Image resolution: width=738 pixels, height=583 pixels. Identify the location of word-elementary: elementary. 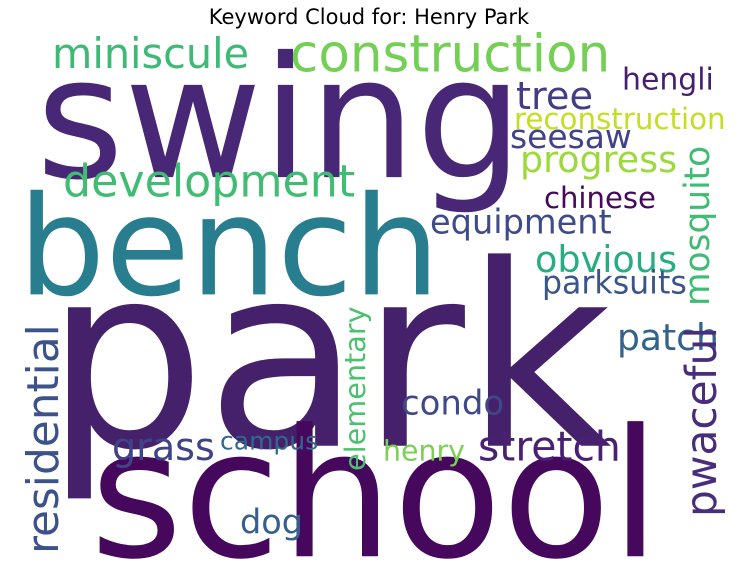
(355, 388).